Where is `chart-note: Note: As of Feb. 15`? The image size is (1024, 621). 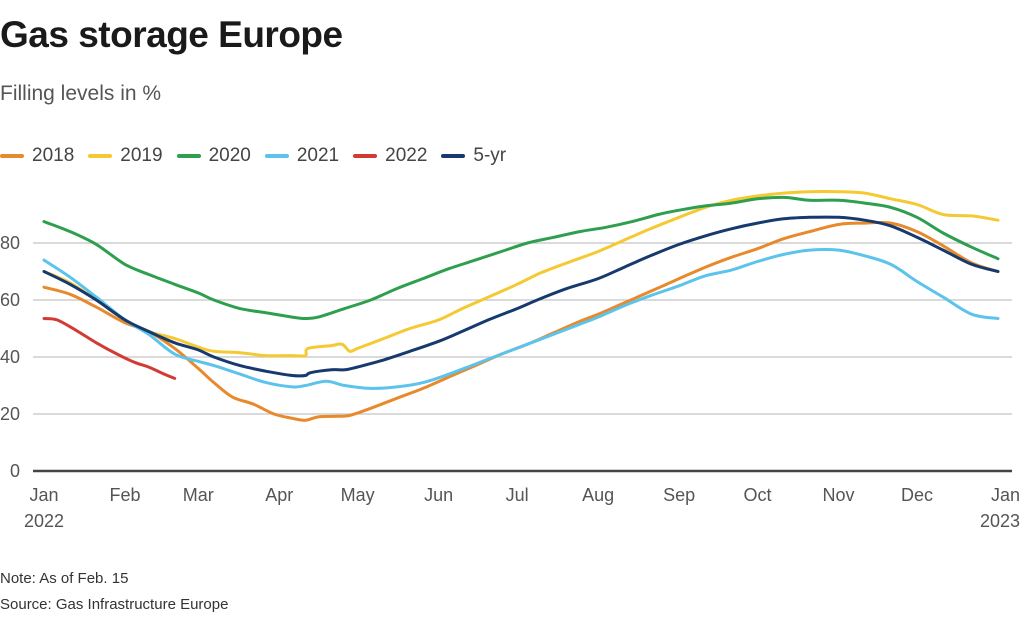 chart-note: Note: As of Feb. 15 is located at coordinates (64, 578).